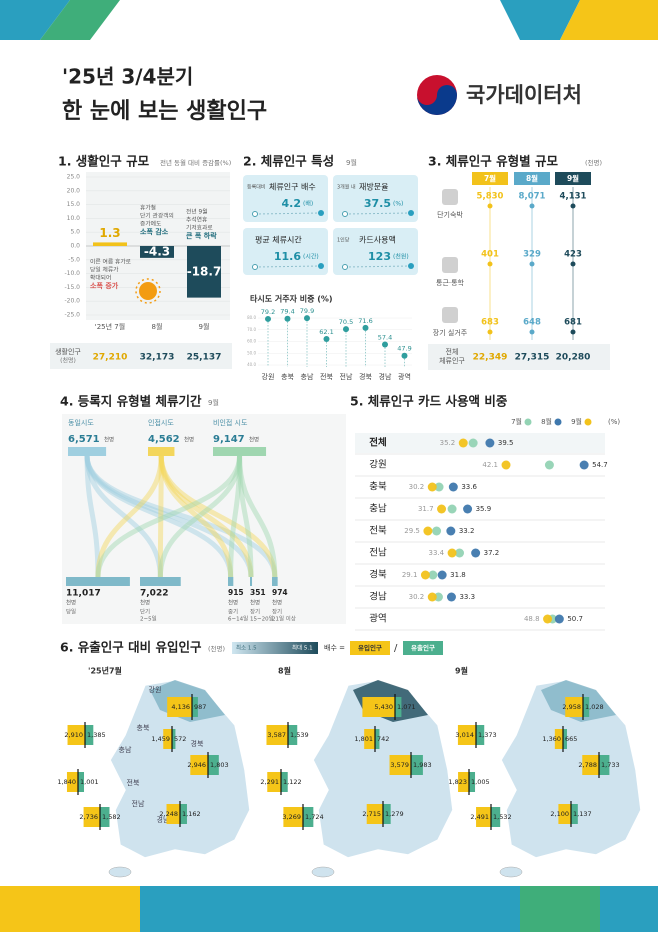  What do you see at coordinates (551, 739) in the screenshot?
I see `inflow-label: 1,360` at bounding box center [551, 739].